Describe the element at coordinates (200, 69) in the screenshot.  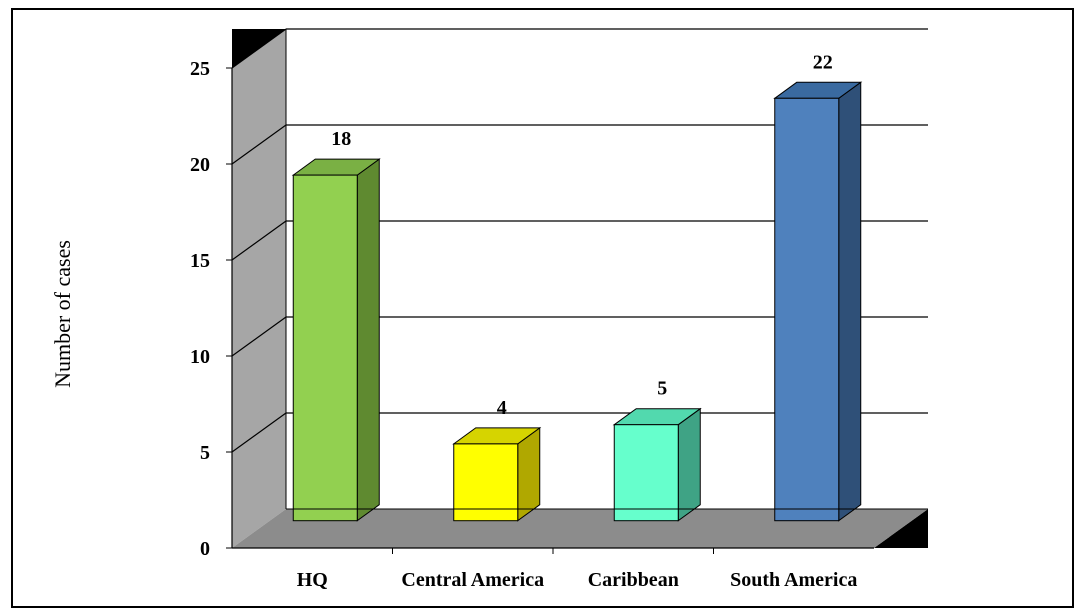
I see `y-tick-label: 25` at that location.